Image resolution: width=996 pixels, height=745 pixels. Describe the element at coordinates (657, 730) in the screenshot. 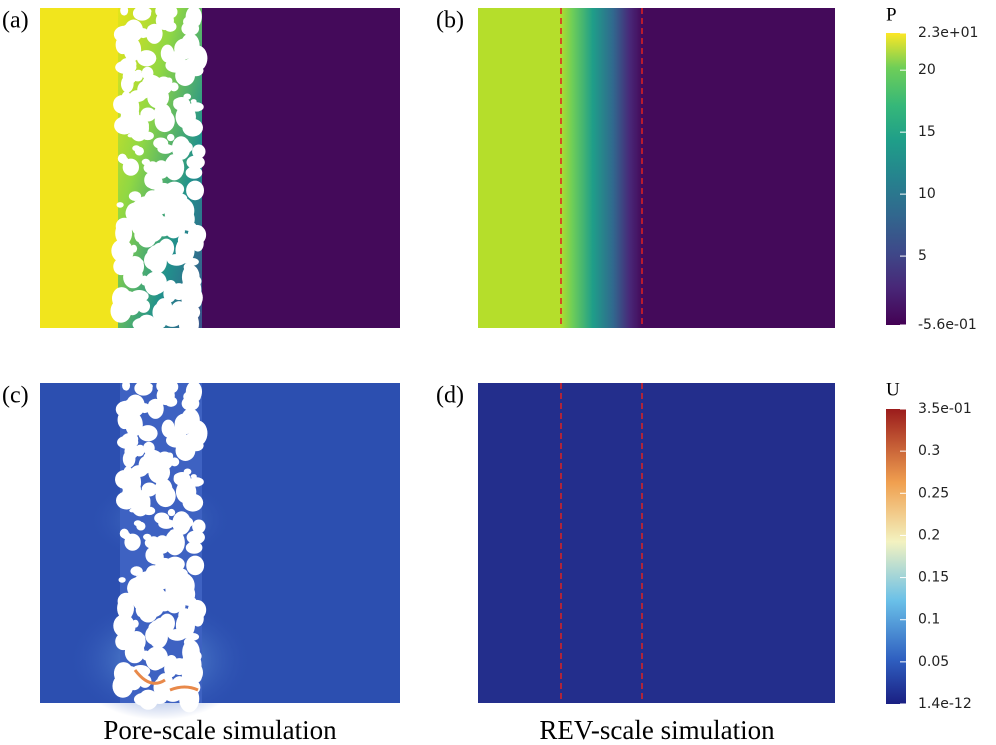

I see `caption: REV-scale simulation` at that location.